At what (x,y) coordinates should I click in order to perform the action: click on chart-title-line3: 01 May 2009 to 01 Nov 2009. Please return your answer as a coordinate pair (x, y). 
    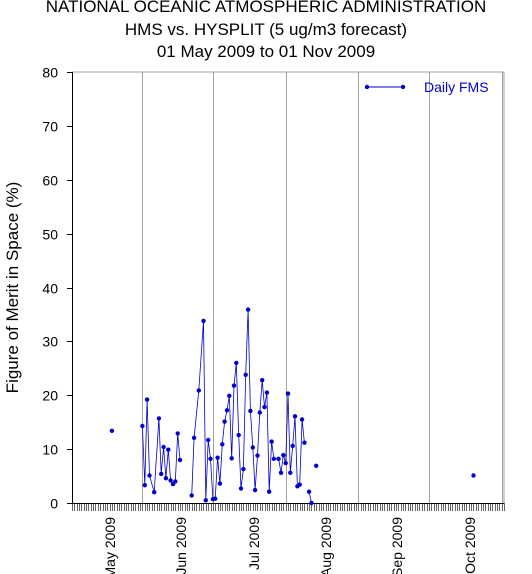
    Looking at the image, I should click on (266, 51).